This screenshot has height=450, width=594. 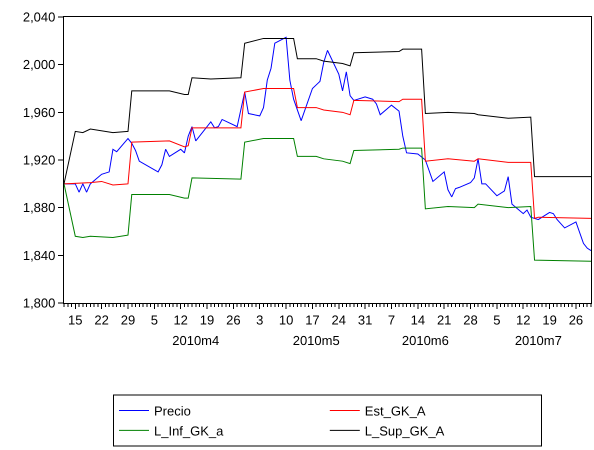 I want to click on legend-label: Est_GK_A, so click(x=395, y=411).